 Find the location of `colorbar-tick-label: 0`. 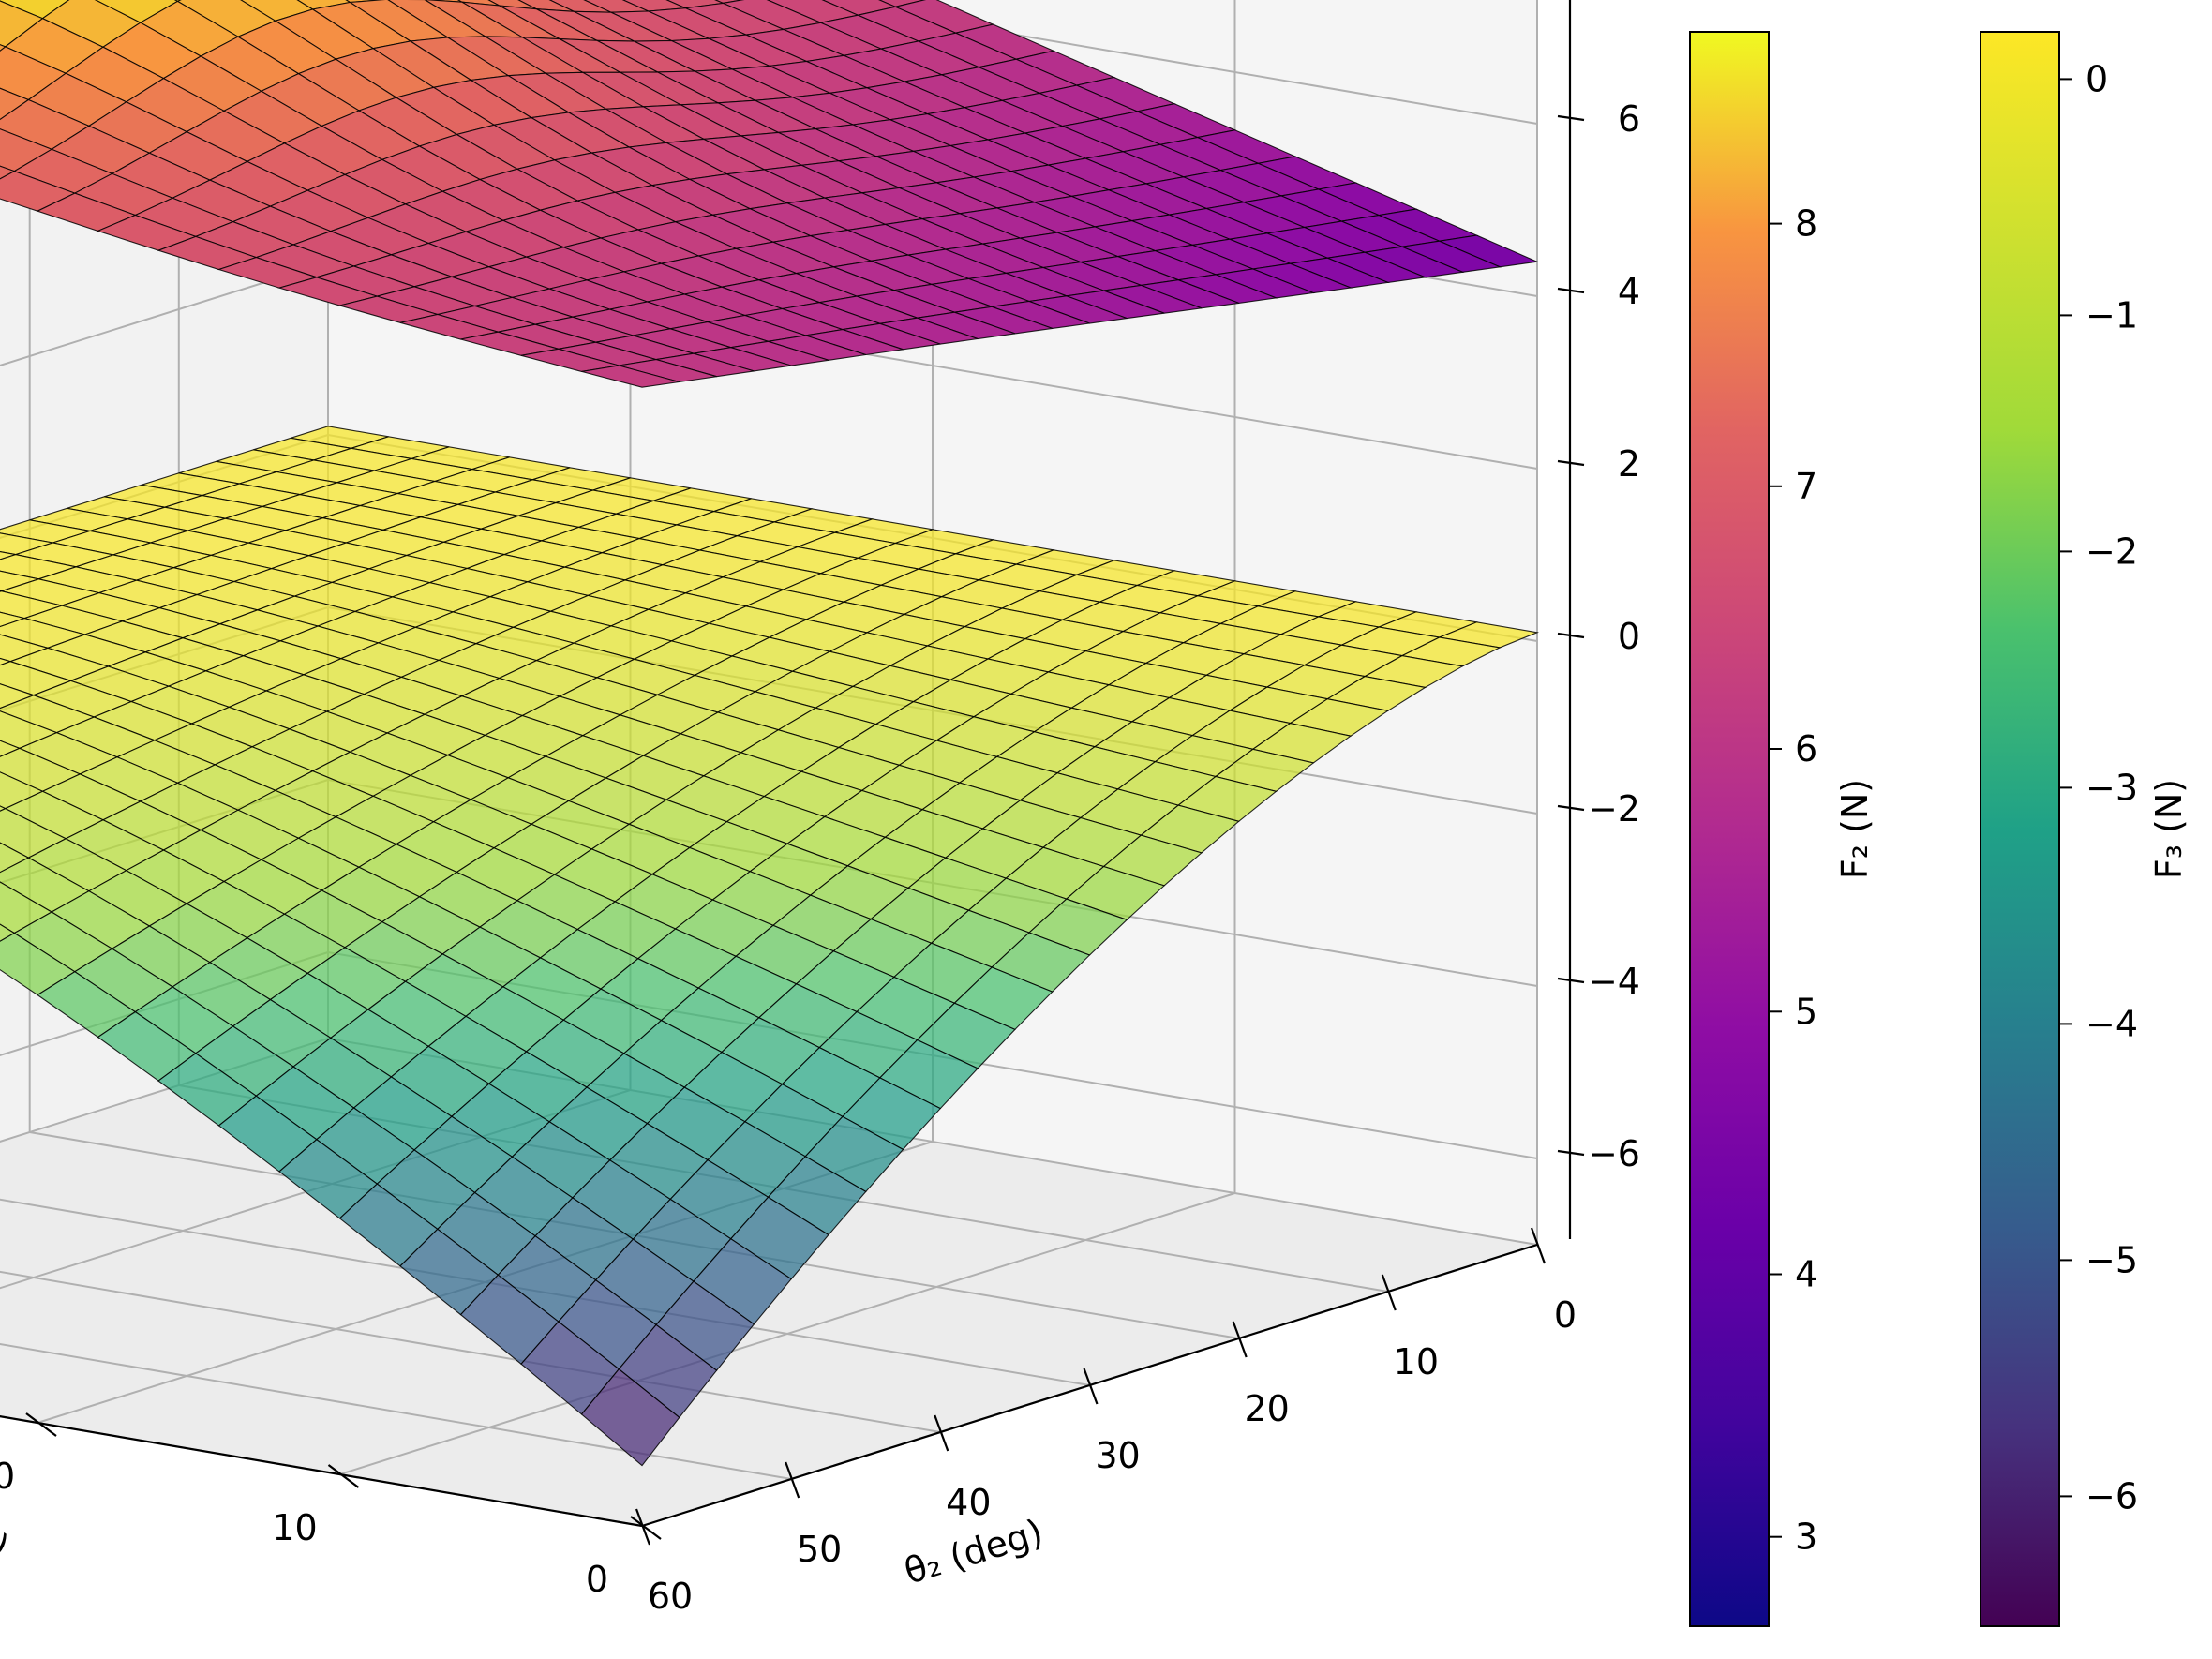

colorbar-tick-label: 0 is located at coordinates (2096, 78).